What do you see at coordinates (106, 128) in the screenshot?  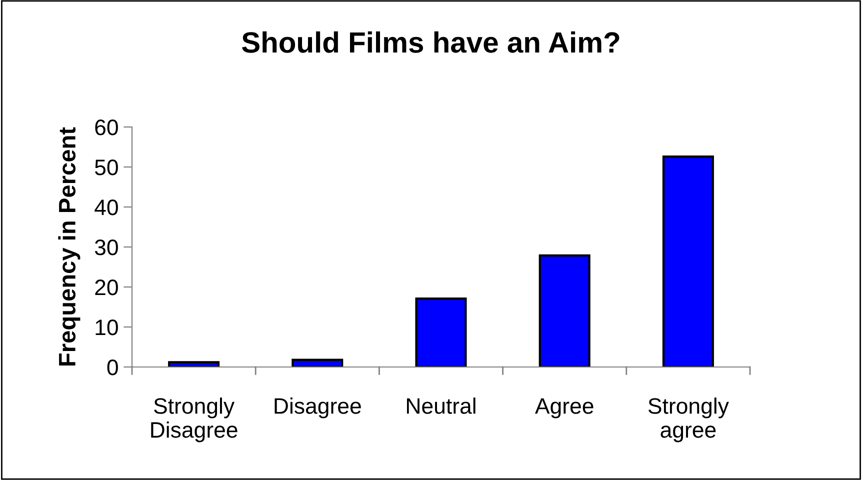 I see `y-tick-label: 60` at bounding box center [106, 128].